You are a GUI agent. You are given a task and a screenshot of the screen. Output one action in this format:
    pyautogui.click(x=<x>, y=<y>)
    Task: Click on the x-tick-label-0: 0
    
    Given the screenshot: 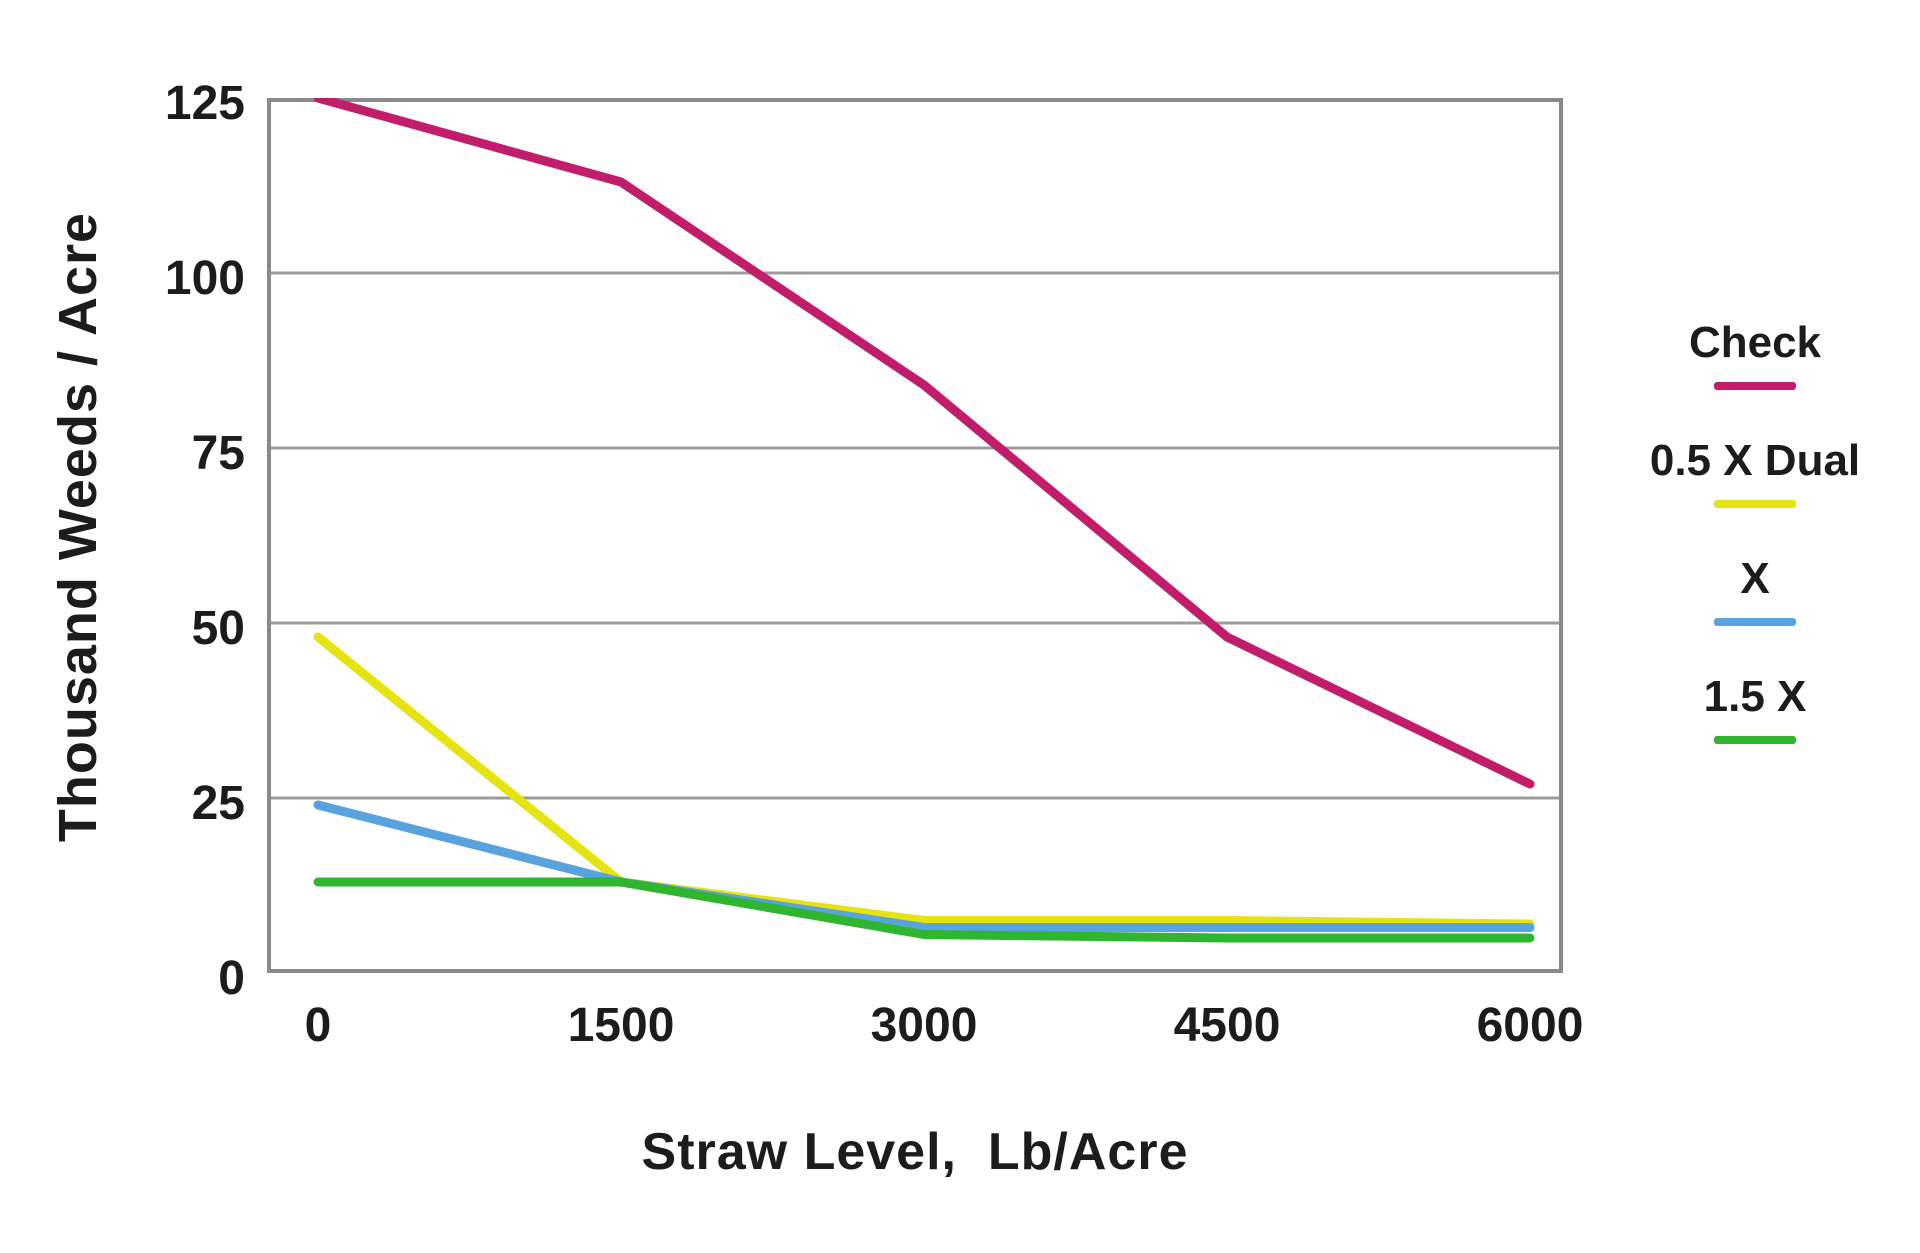 What is the action you would take?
    pyautogui.click(x=318, y=1025)
    